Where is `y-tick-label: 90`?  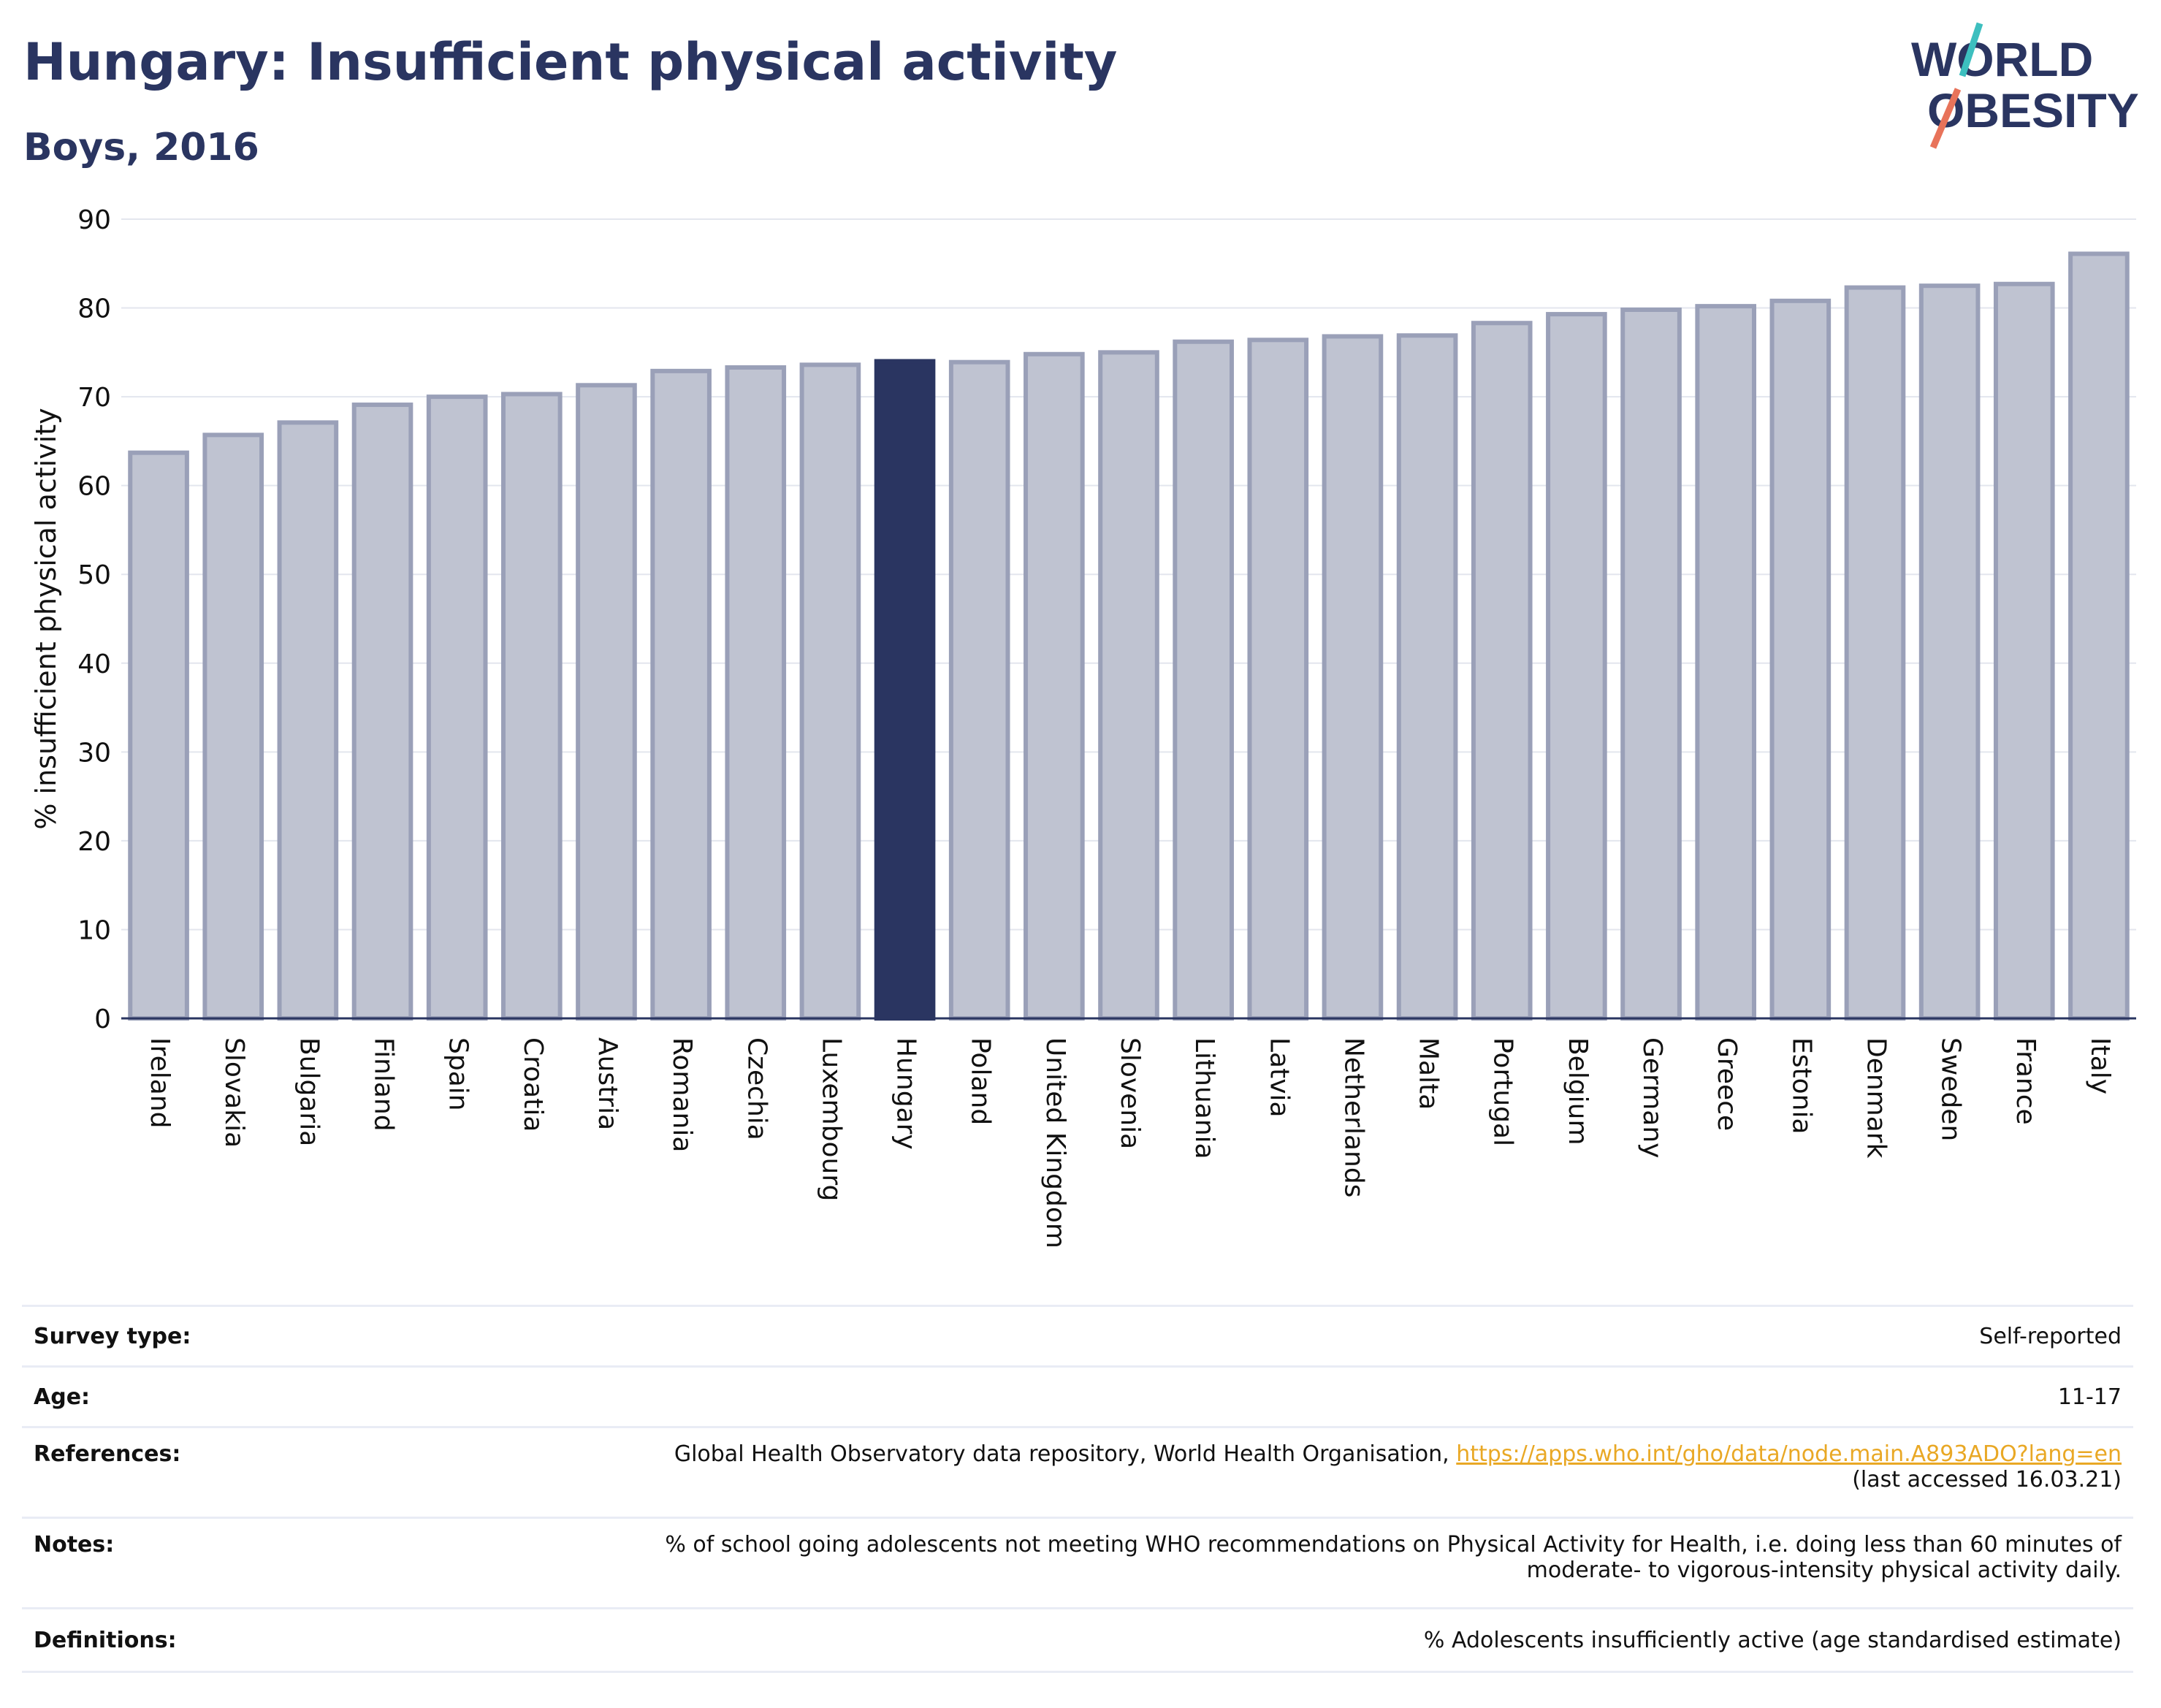
y-tick-label: 90 is located at coordinates (94, 220).